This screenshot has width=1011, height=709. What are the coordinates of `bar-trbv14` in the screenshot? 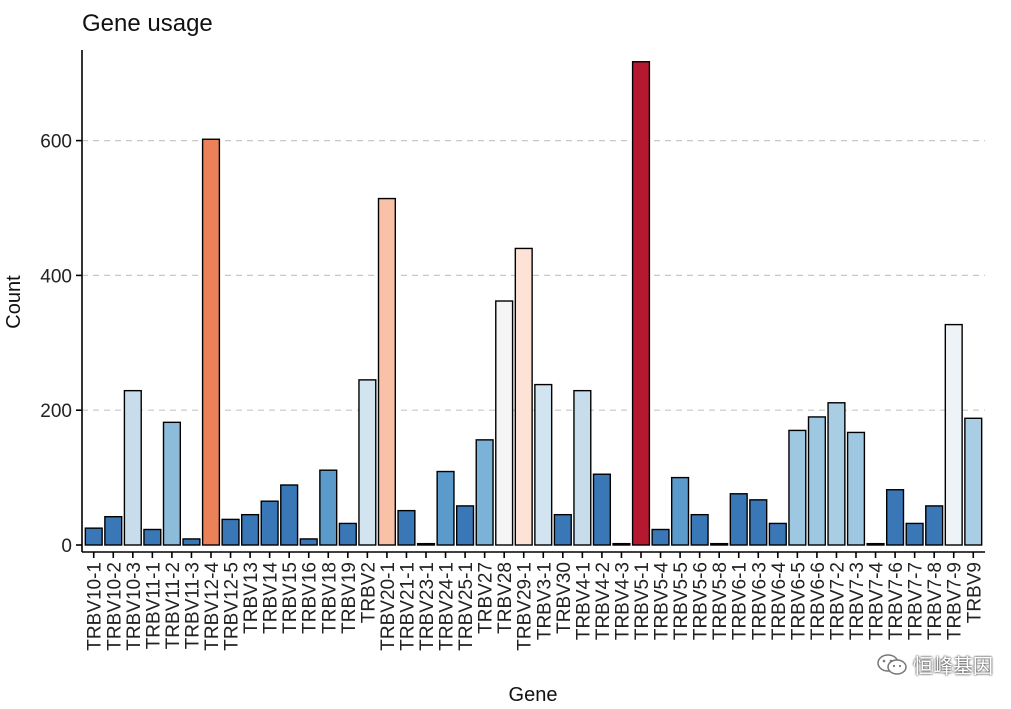 It's located at (269, 523).